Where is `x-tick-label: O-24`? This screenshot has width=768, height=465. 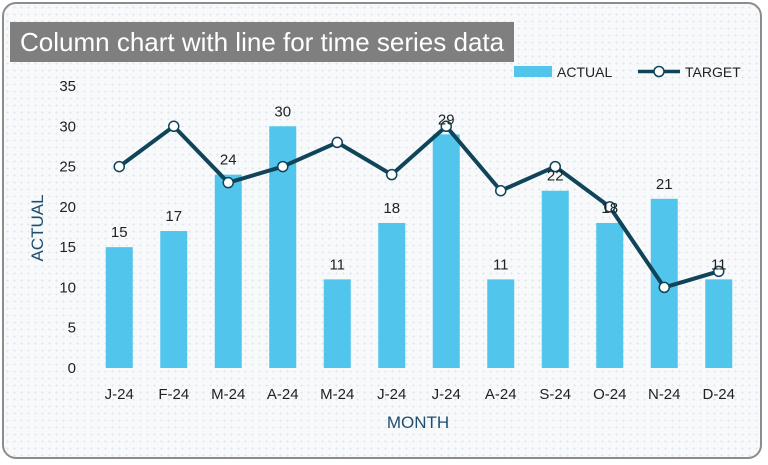 x-tick-label: O-24 is located at coordinates (609, 394).